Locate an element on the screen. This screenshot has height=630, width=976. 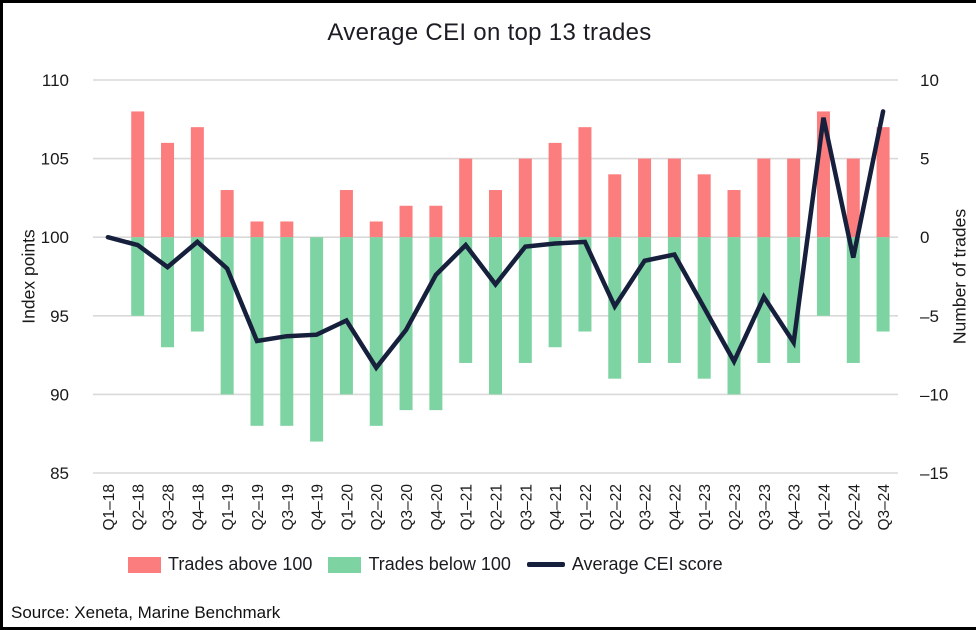
x-axis-tick: Q1–23 is located at coordinates (705, 507).